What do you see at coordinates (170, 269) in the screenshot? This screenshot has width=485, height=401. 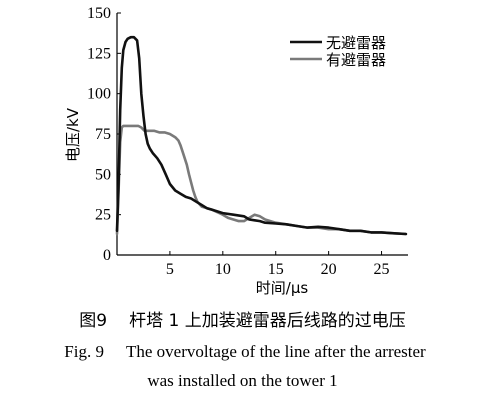 I see `x-tick-label: 5` at bounding box center [170, 269].